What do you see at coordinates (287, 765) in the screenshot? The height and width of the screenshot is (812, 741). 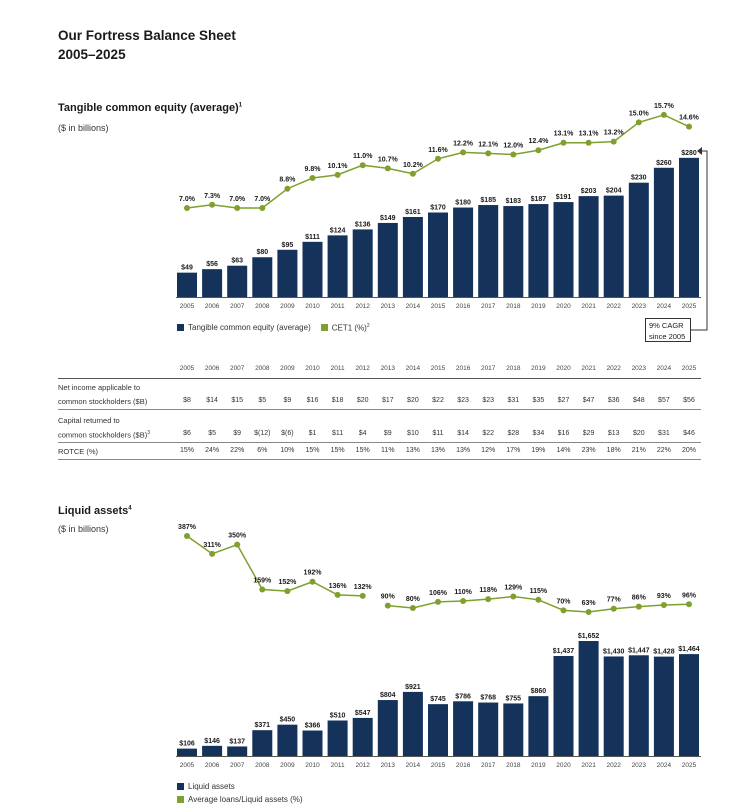 I see `x-tick-2009: 2009` at bounding box center [287, 765].